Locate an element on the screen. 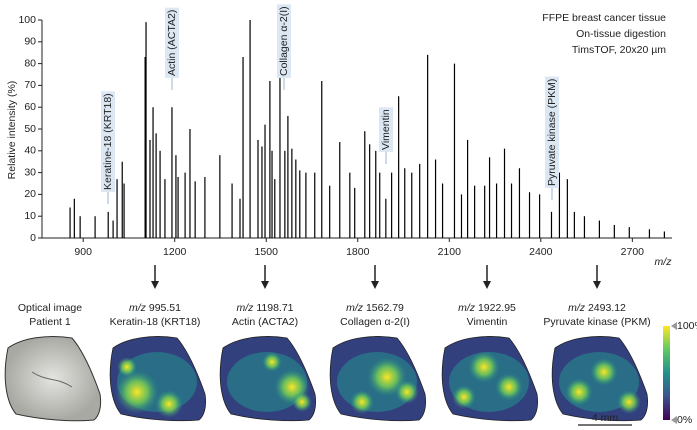  y-tick-label: 30 is located at coordinates (30, 172).